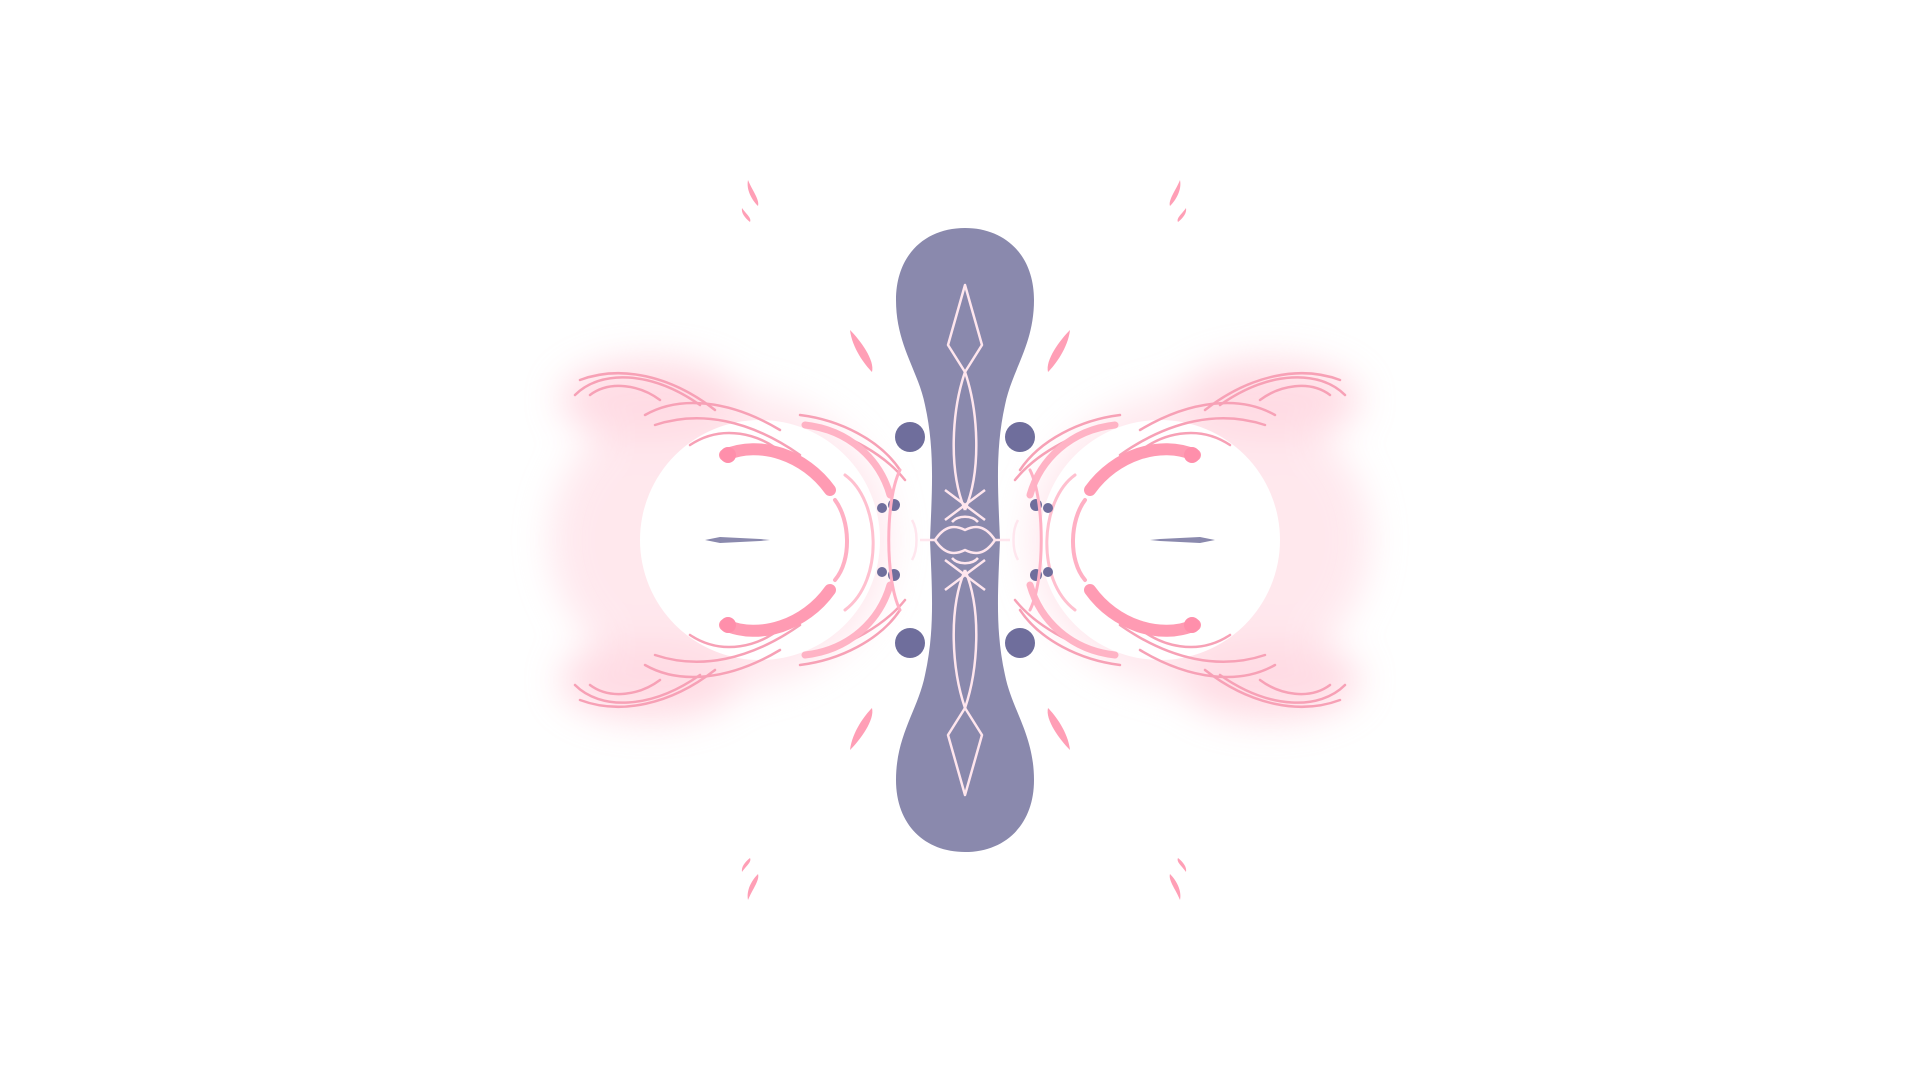 This screenshot has height=1080, width=1920. I want to click on body-linework, so click(965, 540).